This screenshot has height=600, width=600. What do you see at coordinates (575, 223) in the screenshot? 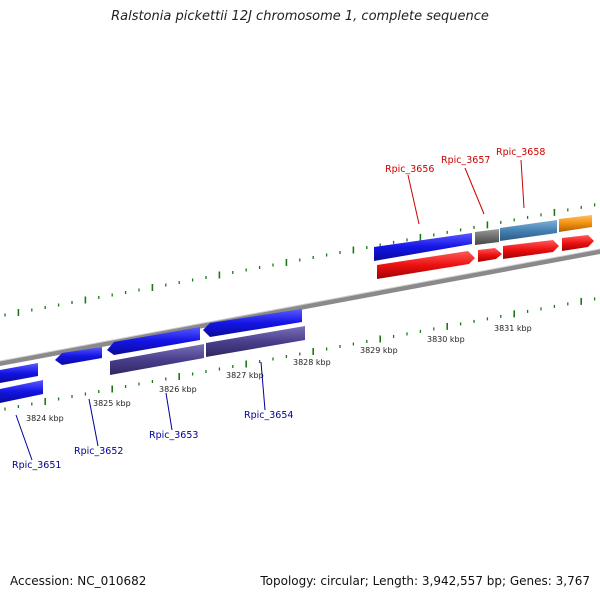
I see `gene-forward-orange` at bounding box center [575, 223].